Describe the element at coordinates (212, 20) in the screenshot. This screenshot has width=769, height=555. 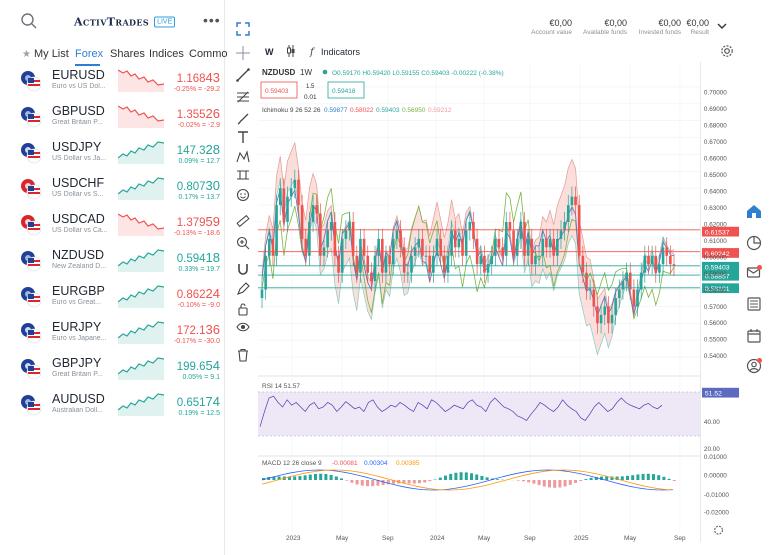
I see `more-menu-icon: •••` at that location.